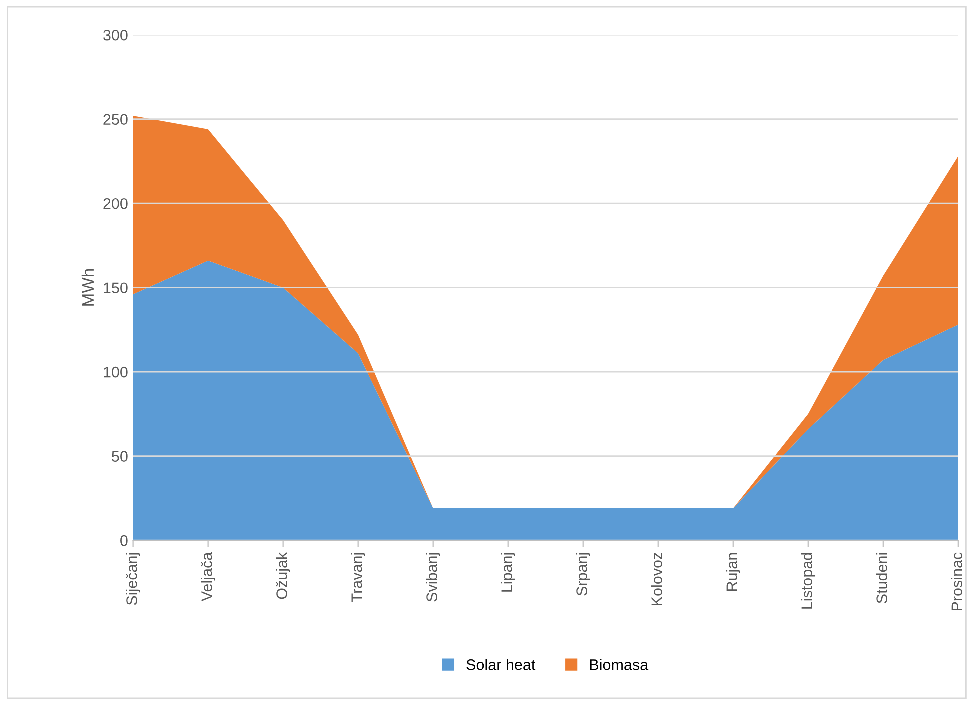 The height and width of the screenshot is (702, 973). I want to click on x-tick-label: Studeni, so click(882, 578).